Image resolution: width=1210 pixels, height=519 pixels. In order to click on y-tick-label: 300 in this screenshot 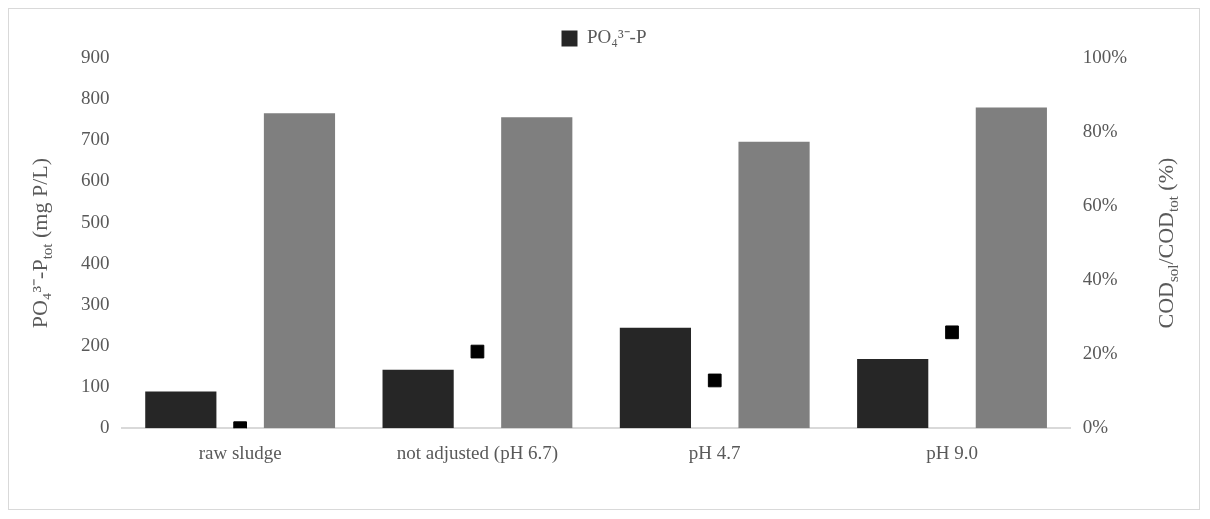, I will do `click(95, 303)`.